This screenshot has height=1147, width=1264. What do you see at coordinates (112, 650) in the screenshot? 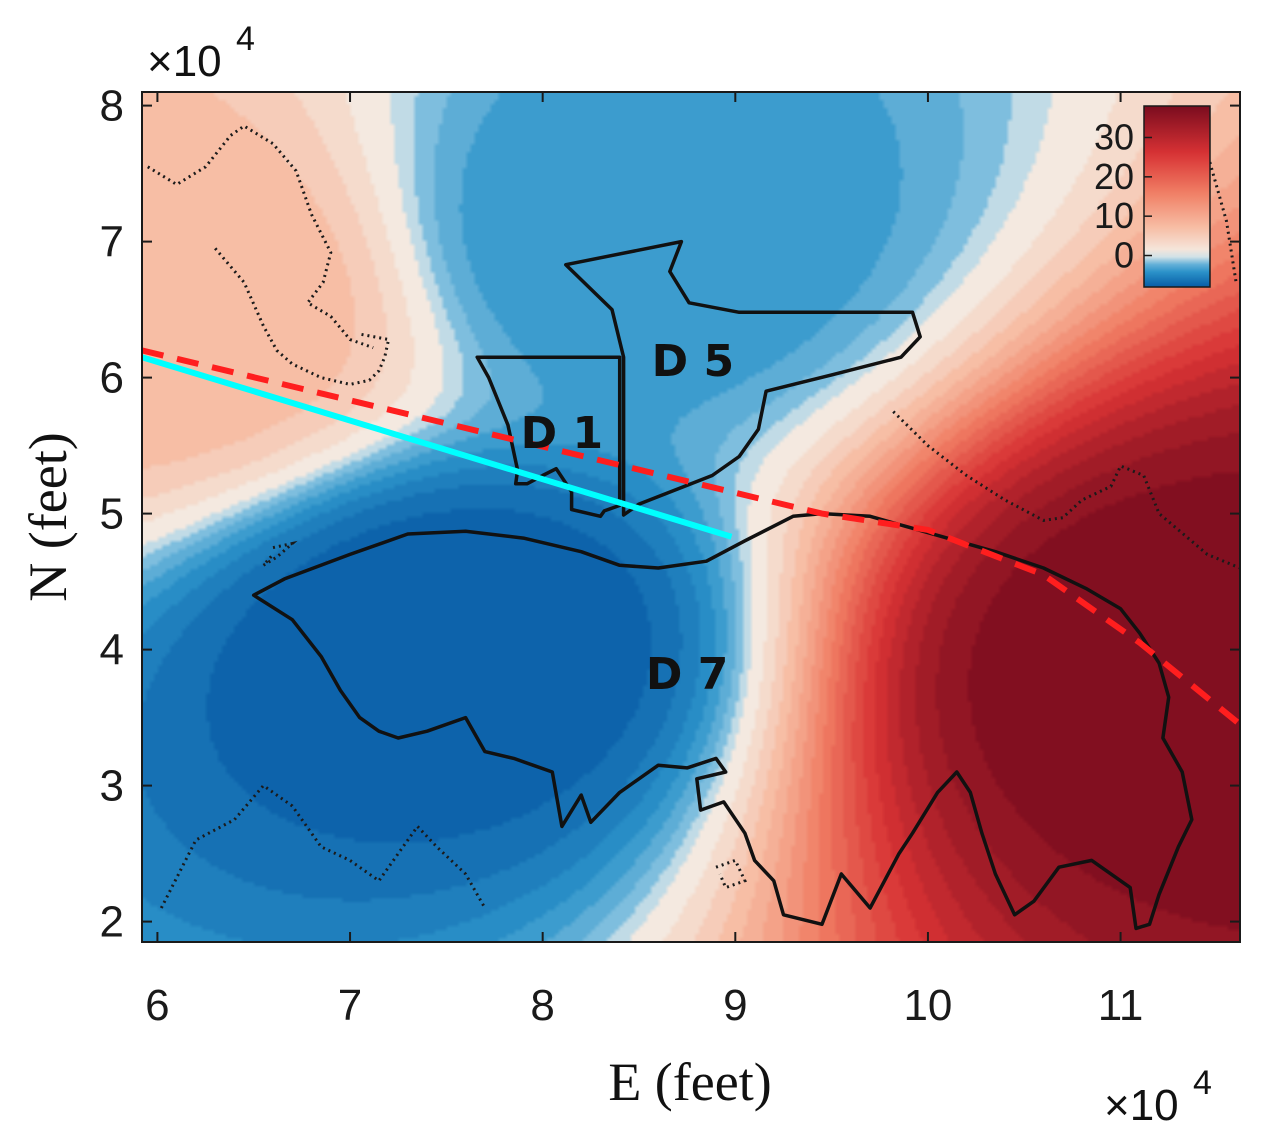
I see `y-tick-label: 4` at bounding box center [112, 650].